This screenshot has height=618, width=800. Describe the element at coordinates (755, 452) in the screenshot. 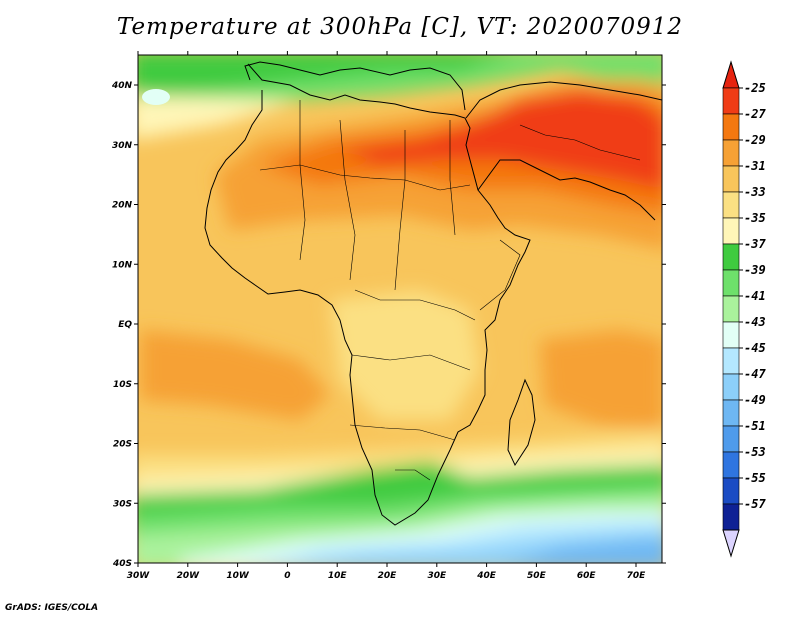

I see `colorbar-label: -53` at that location.